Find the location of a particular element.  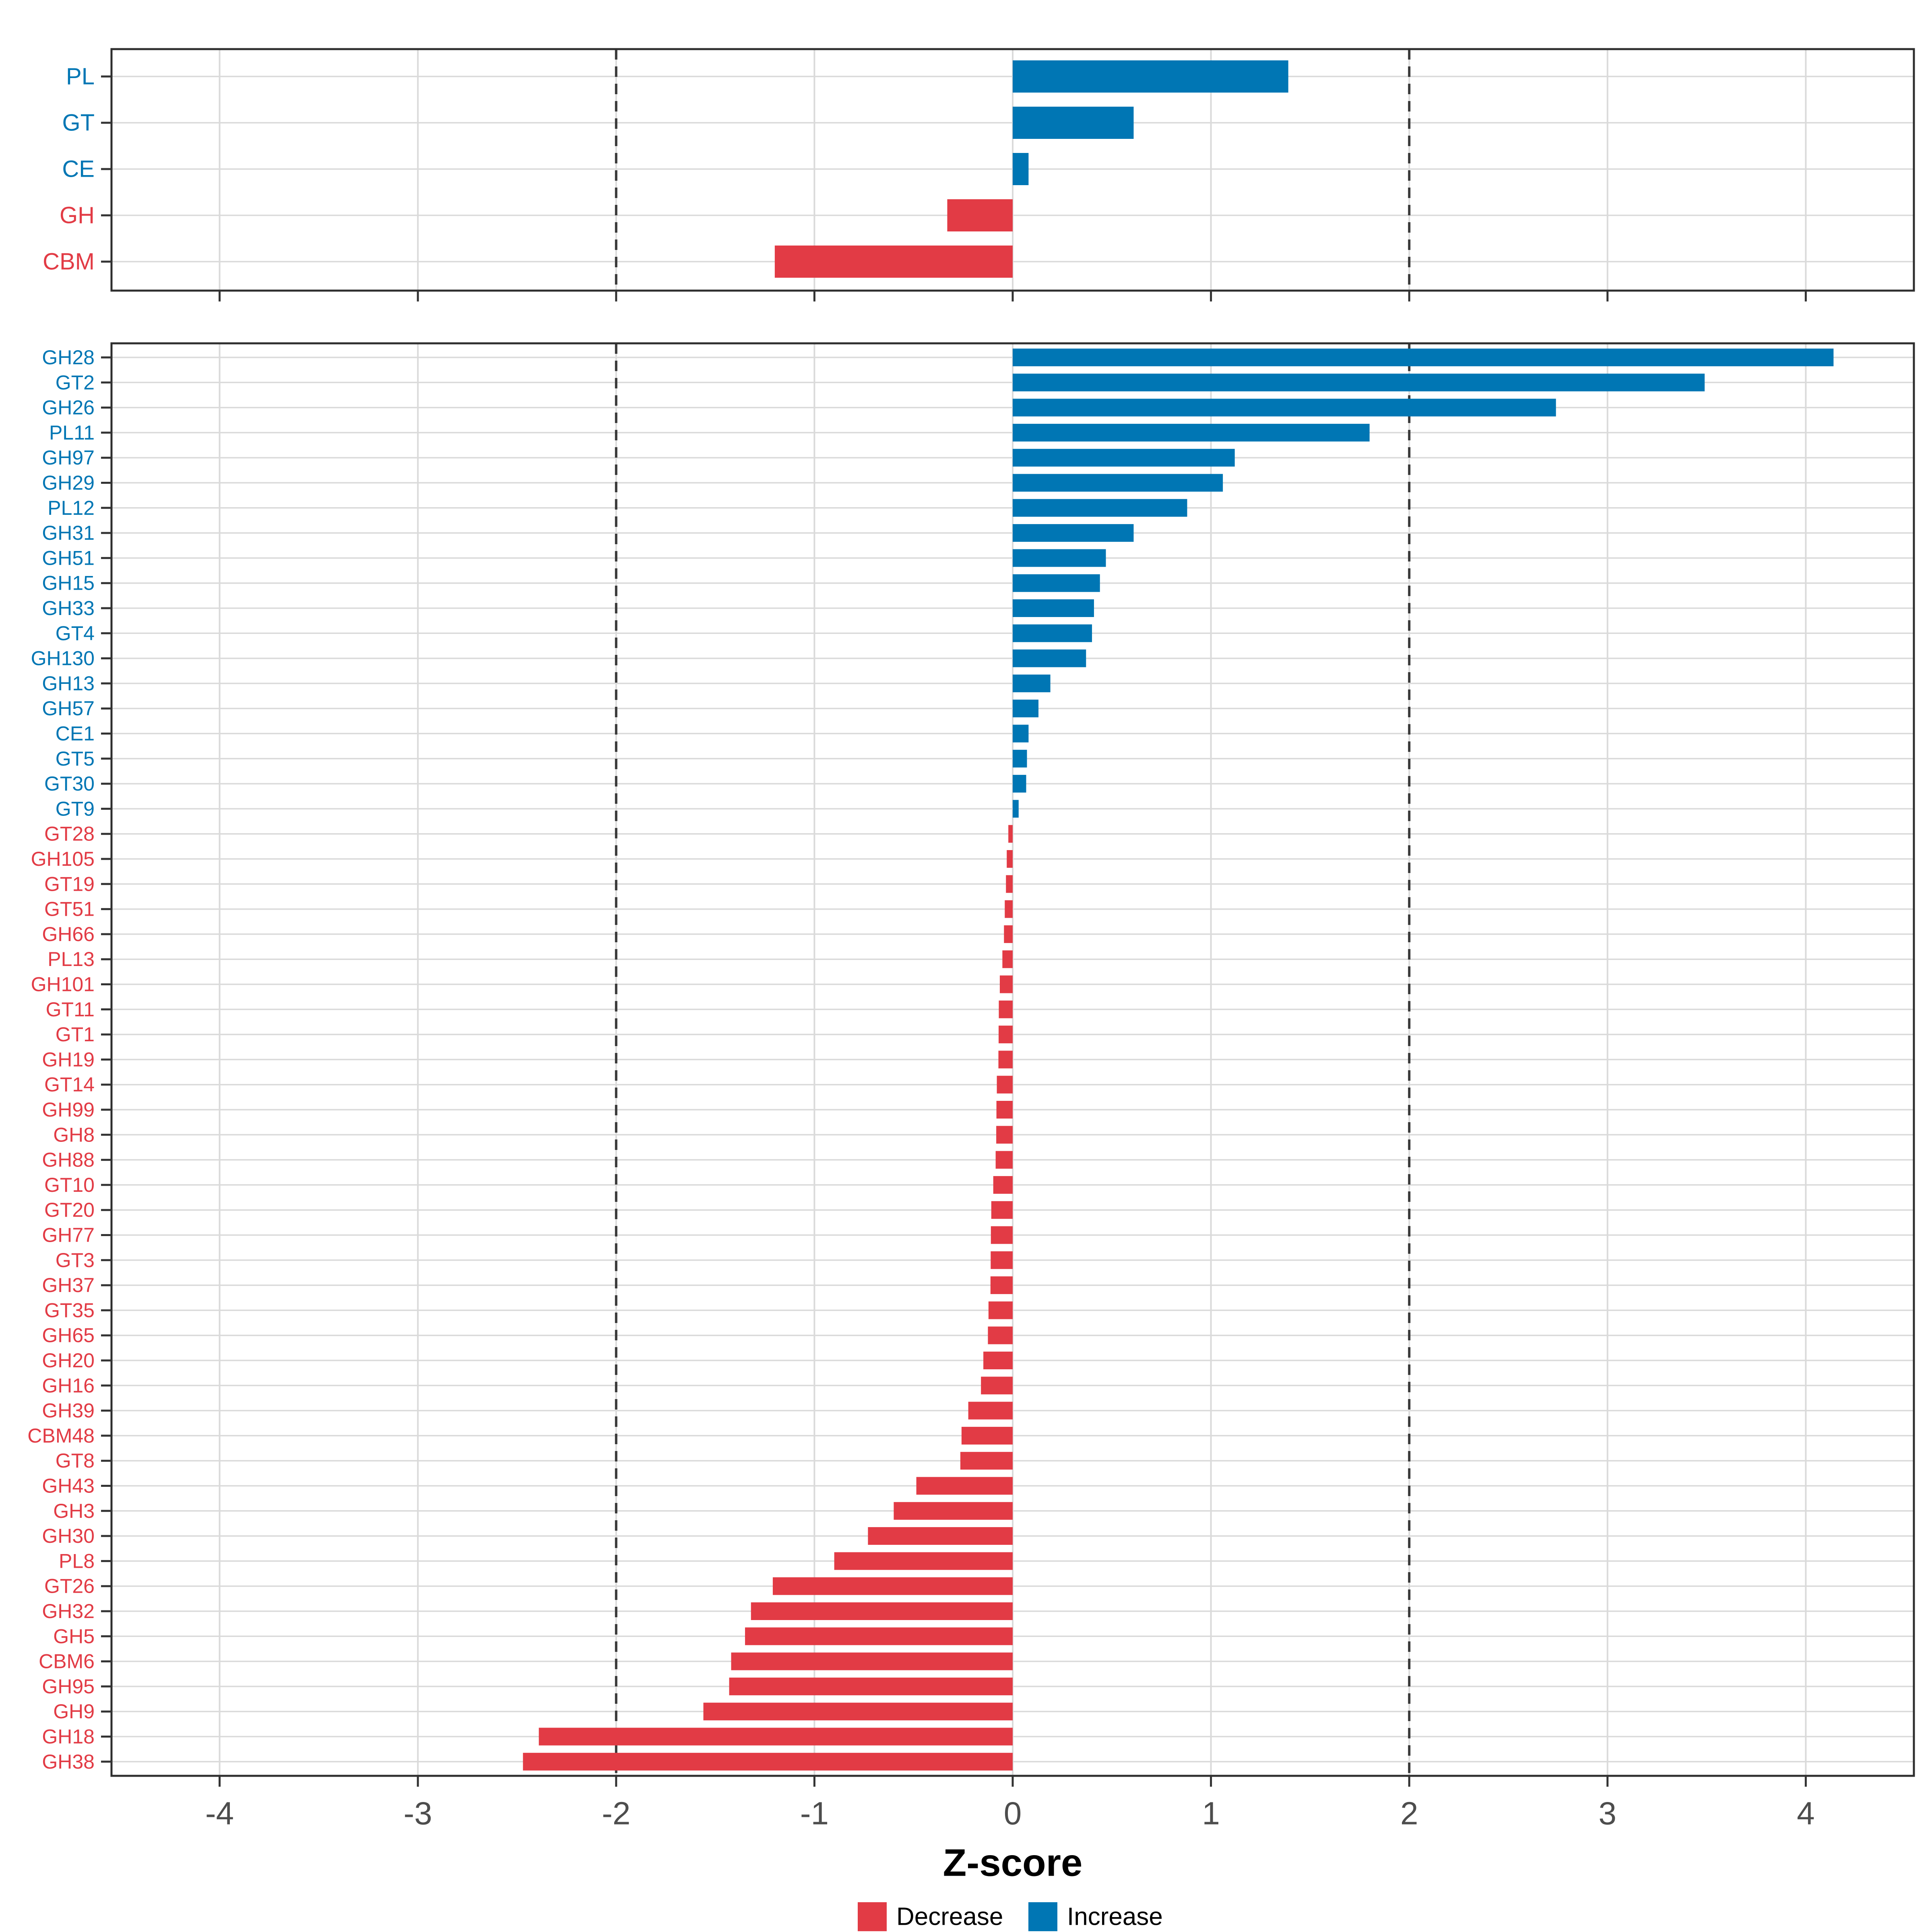

x-axis-title: Z-score is located at coordinates (1013, 1863).